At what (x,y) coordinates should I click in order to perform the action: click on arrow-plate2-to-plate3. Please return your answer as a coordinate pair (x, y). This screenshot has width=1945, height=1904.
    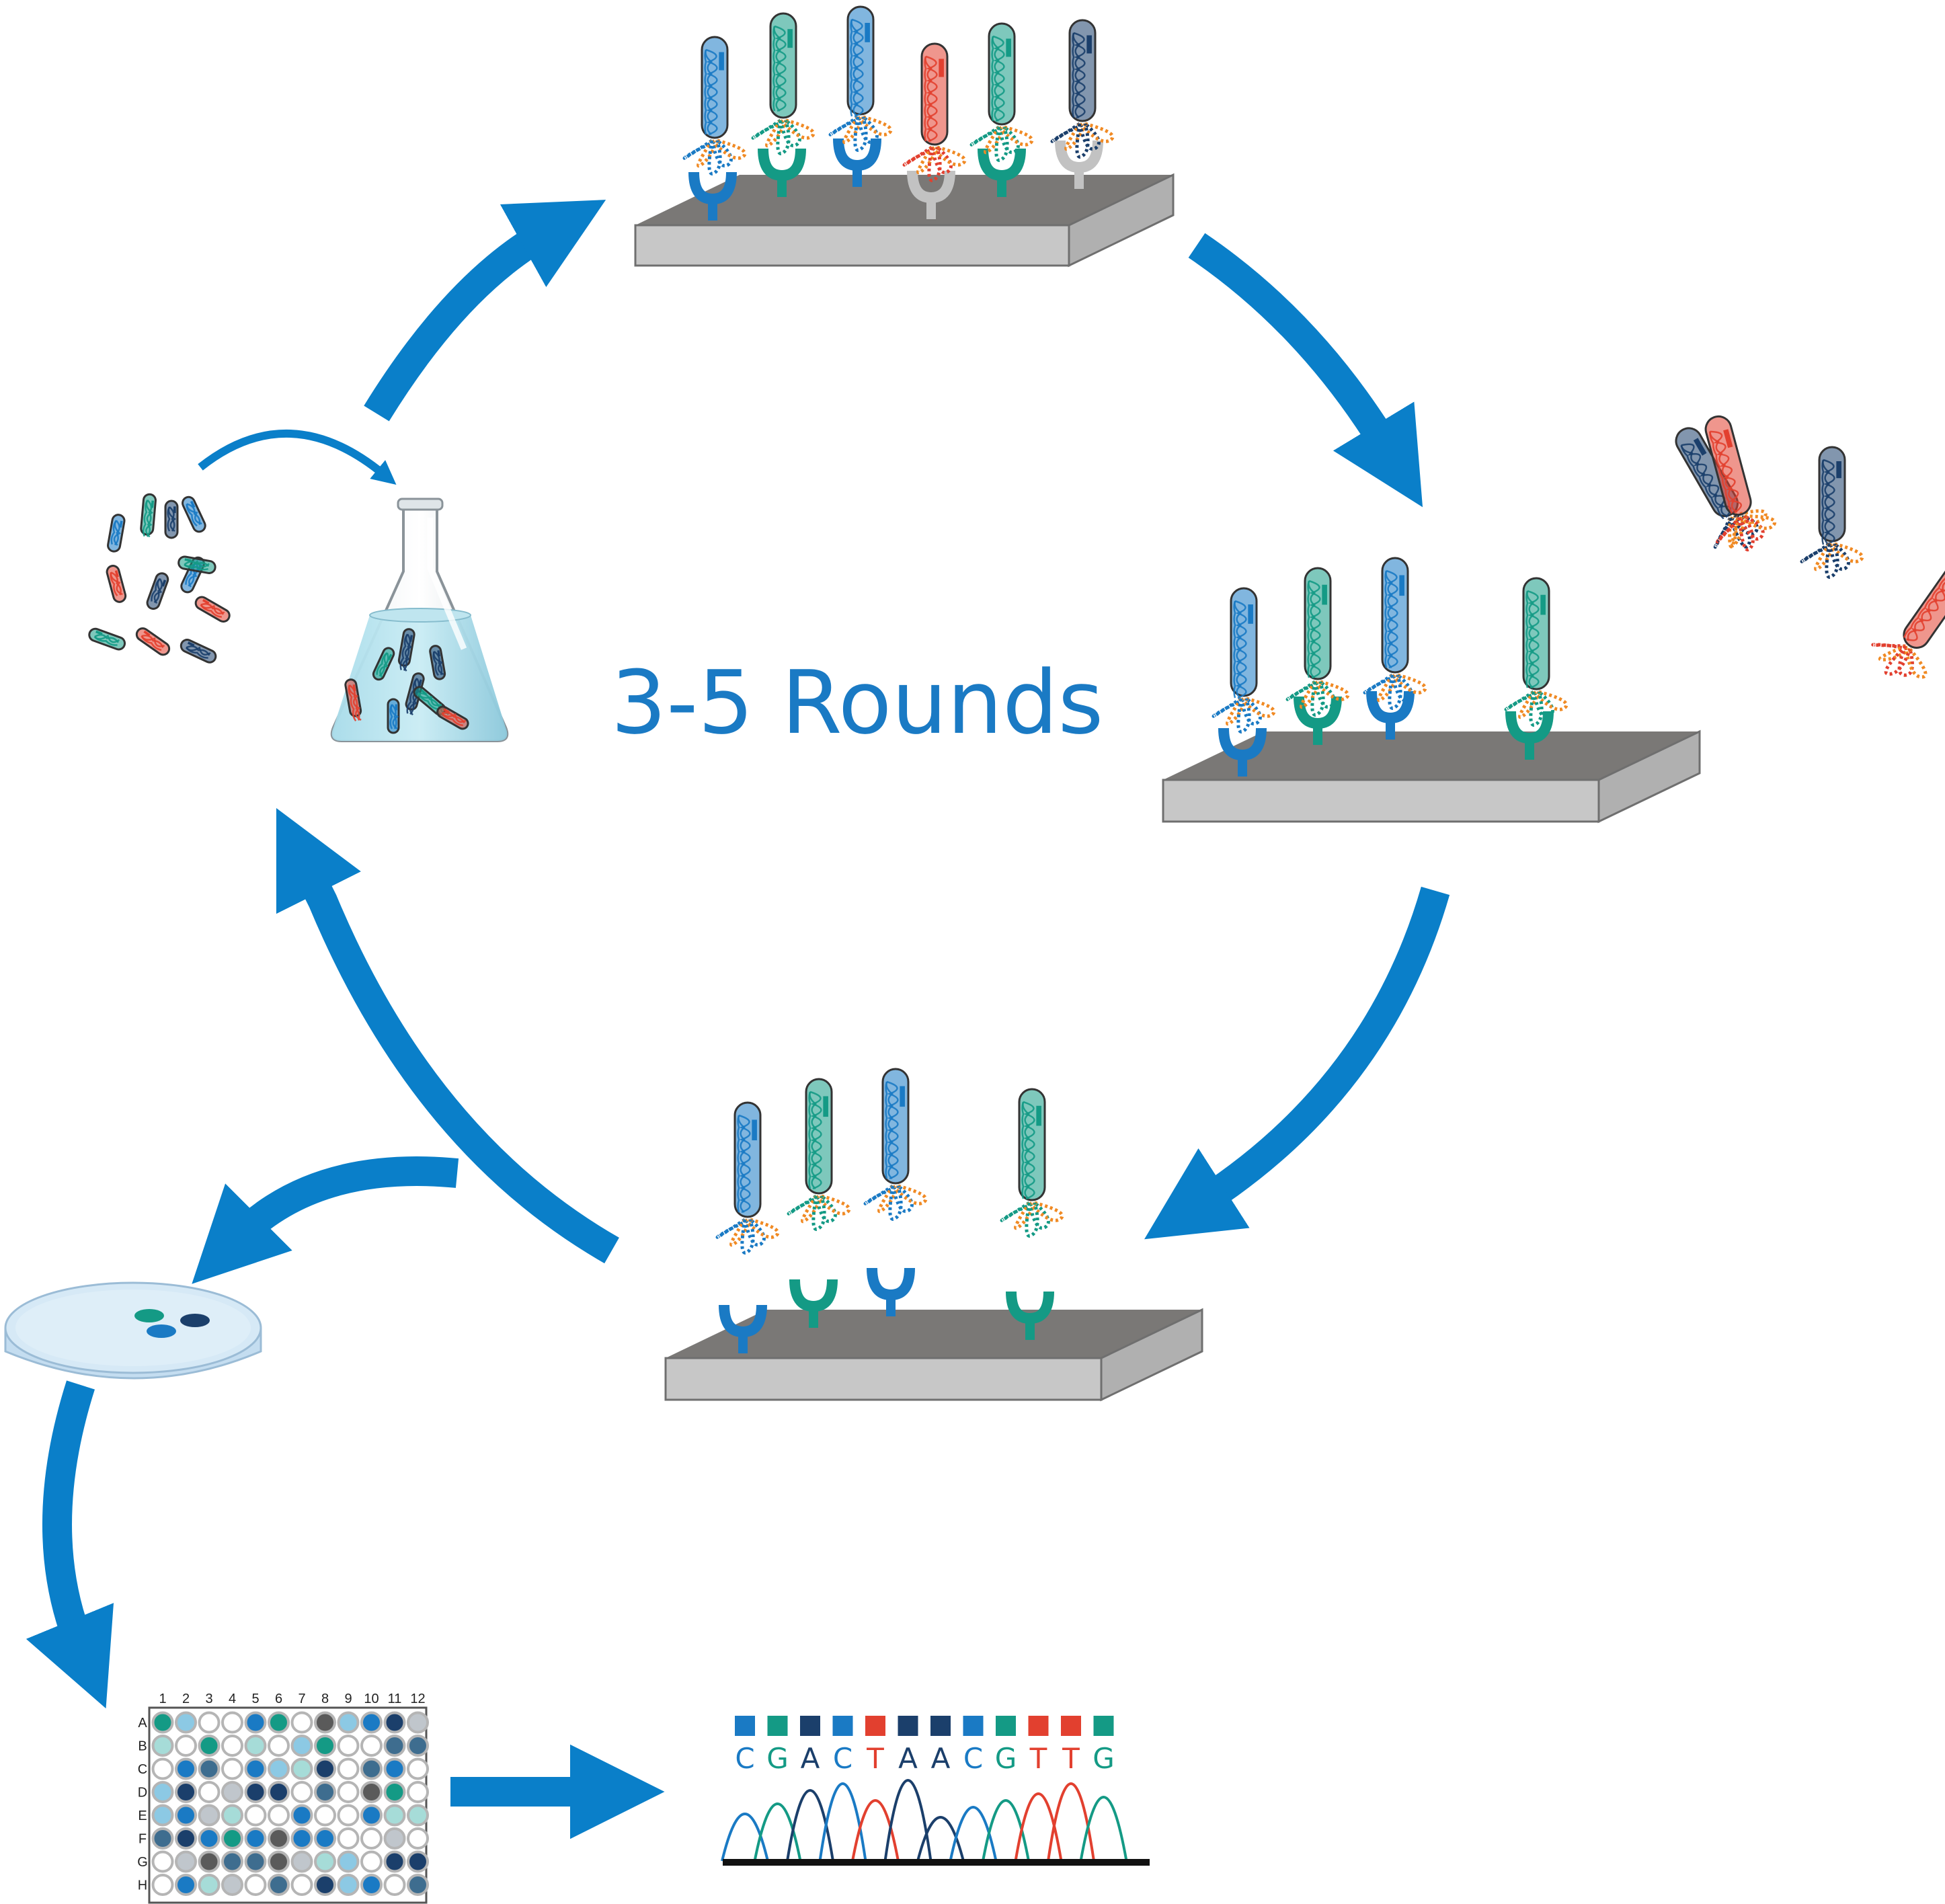
    Looking at the image, I should click on (1297, 1063).